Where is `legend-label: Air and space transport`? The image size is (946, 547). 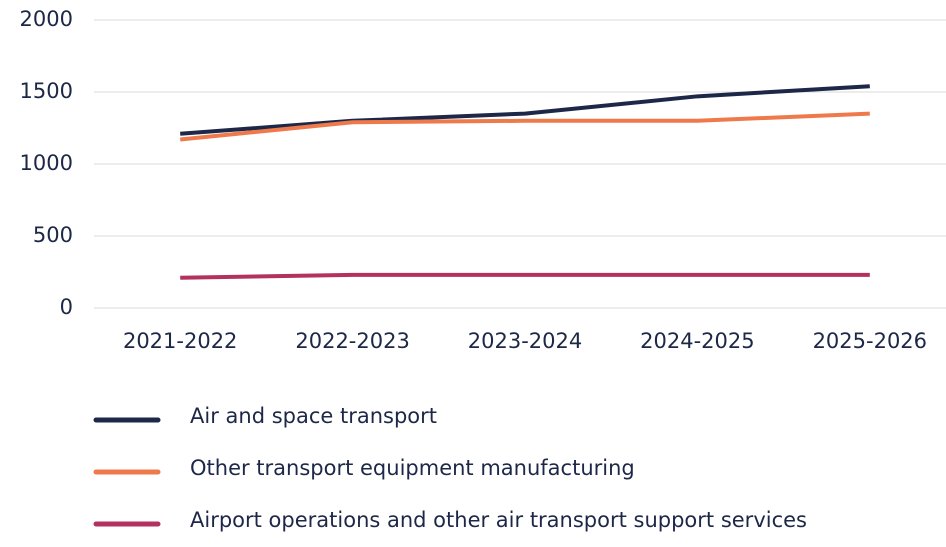 legend-label: Air and space transport is located at coordinates (313, 416).